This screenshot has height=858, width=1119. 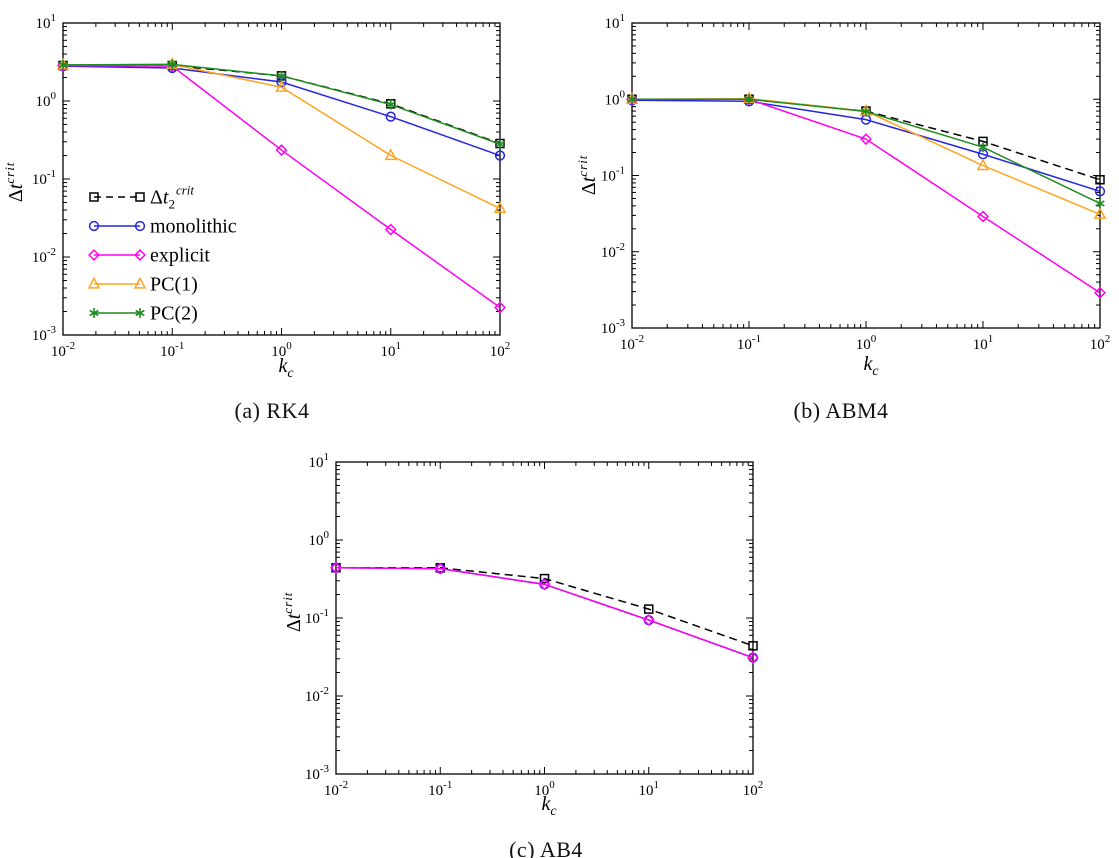 I want to click on legend-label: PC(1), so click(x=174, y=285).